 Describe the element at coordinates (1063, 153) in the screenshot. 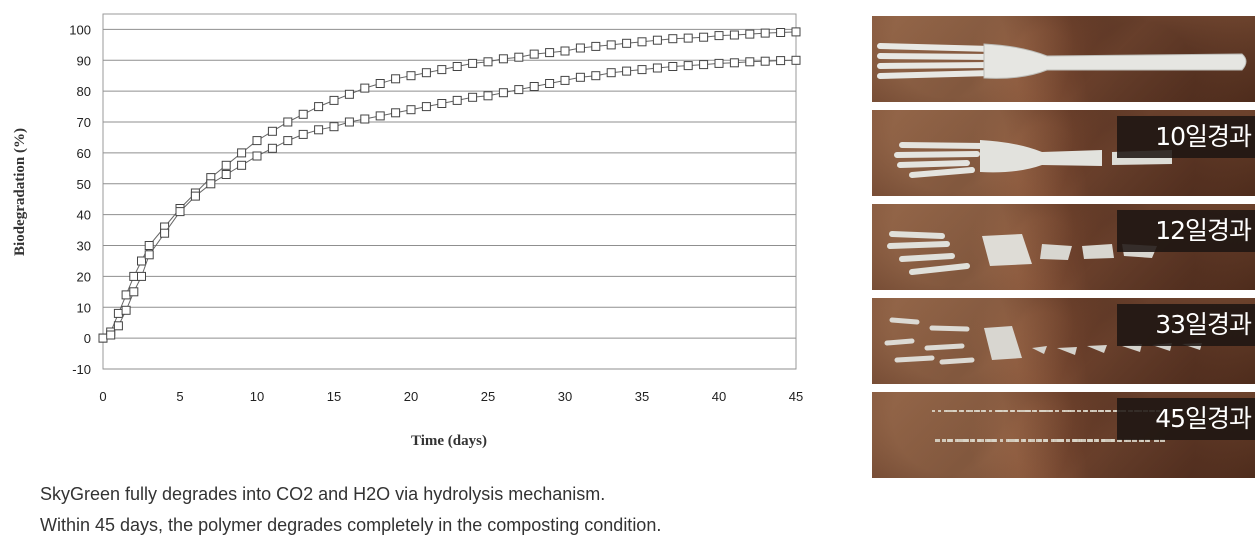

I see `photo-day-10: 10일경과` at that location.